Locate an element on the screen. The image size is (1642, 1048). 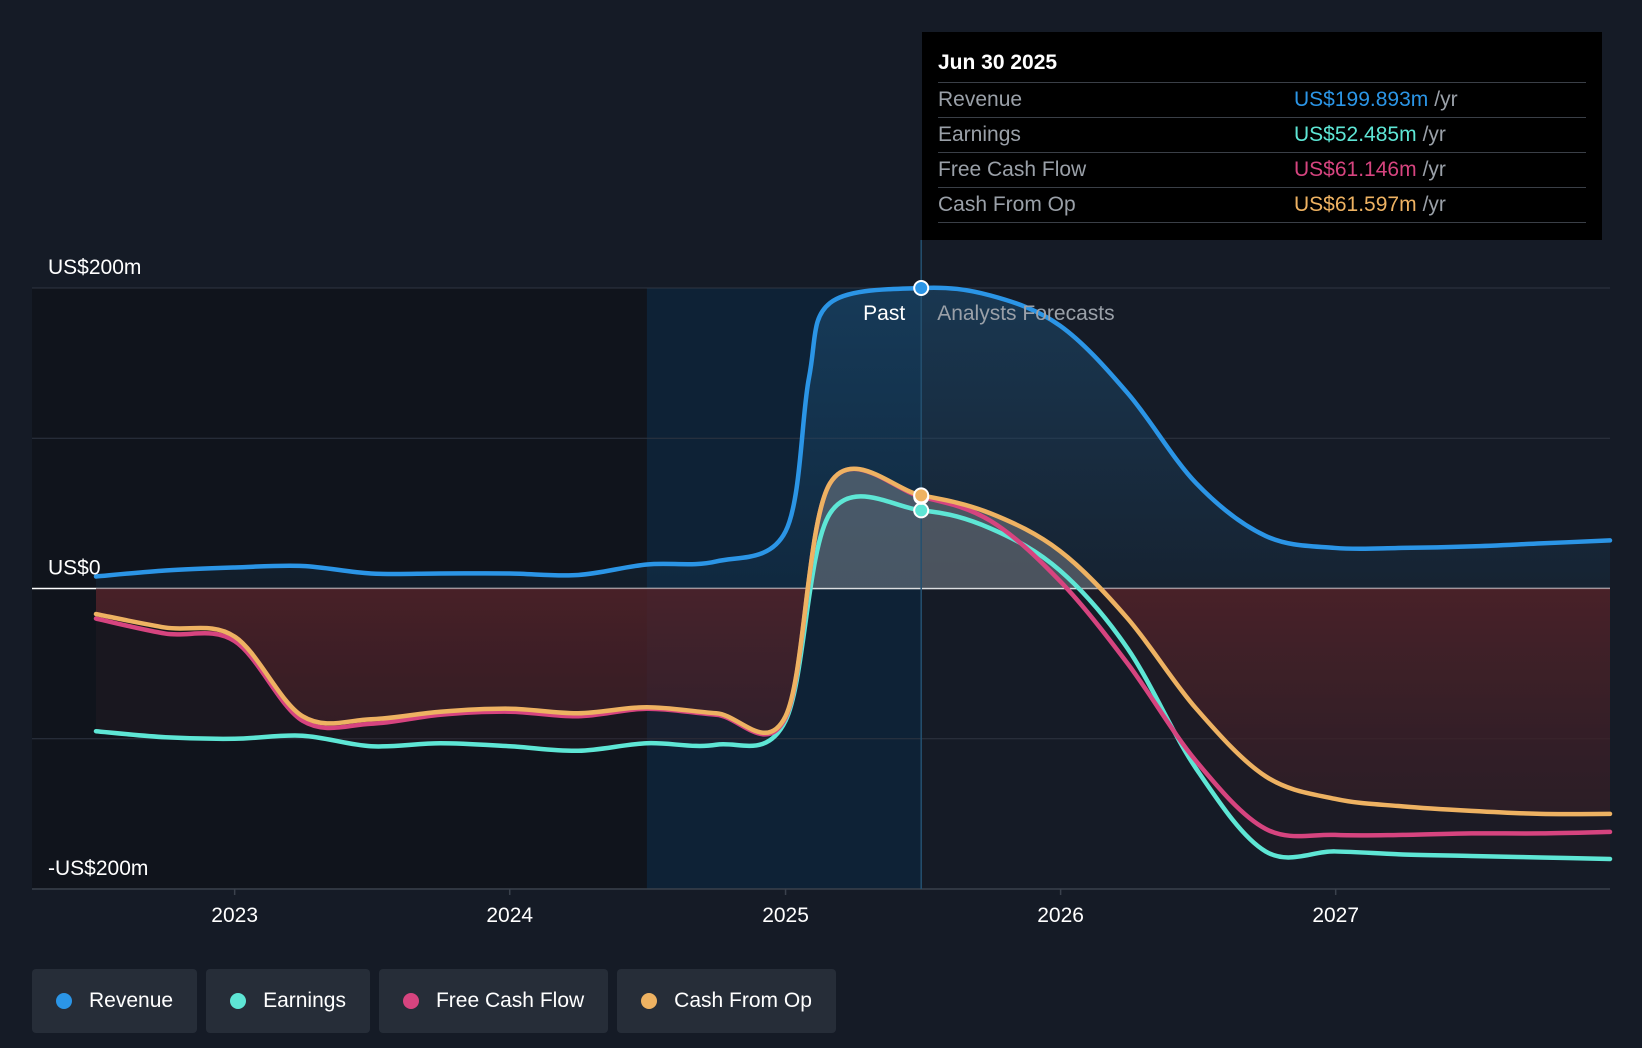
legend-label: Earnings is located at coordinates (304, 1000).